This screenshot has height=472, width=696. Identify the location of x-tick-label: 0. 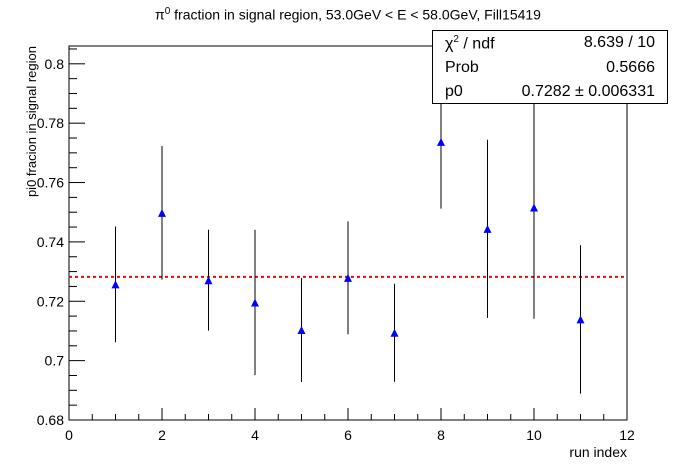
(69, 435).